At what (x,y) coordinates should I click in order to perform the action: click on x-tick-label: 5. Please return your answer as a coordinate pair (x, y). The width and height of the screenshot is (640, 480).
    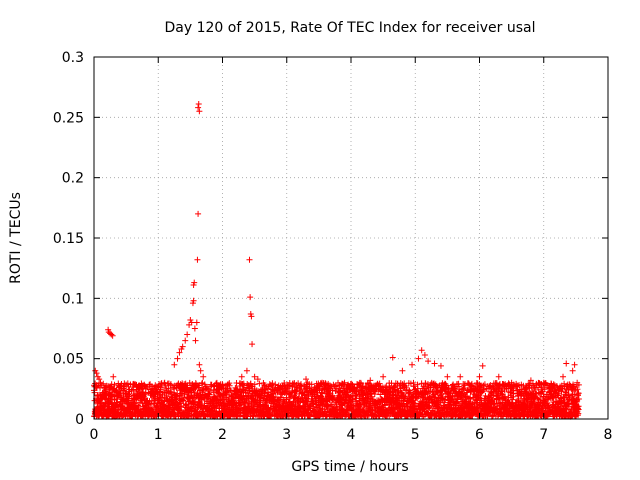
    Looking at the image, I should click on (415, 435).